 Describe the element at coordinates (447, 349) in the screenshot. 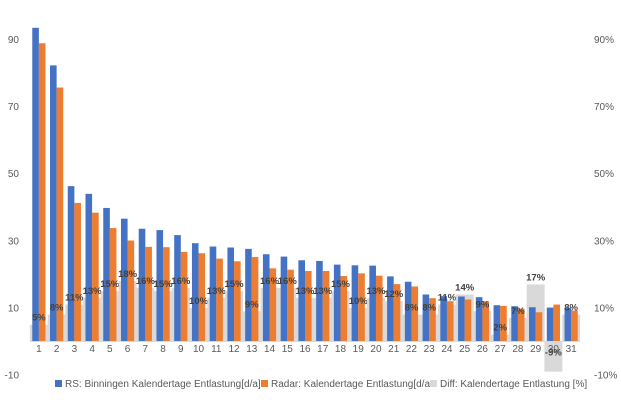

I see `x-axis-tick-label: 24` at that location.